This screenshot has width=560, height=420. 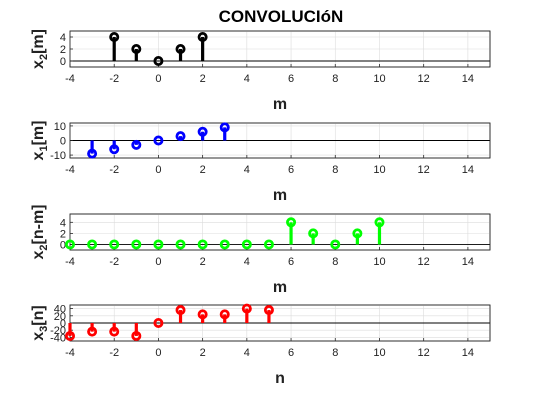 I want to click on x-axis-label: n, so click(x=280, y=378).